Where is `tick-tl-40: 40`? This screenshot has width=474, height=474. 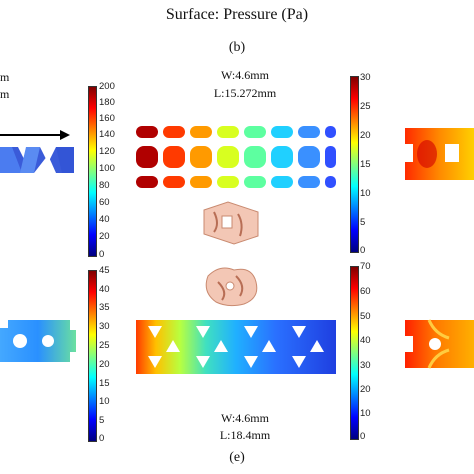 tick-tl-40: 40 is located at coordinates (104, 219).